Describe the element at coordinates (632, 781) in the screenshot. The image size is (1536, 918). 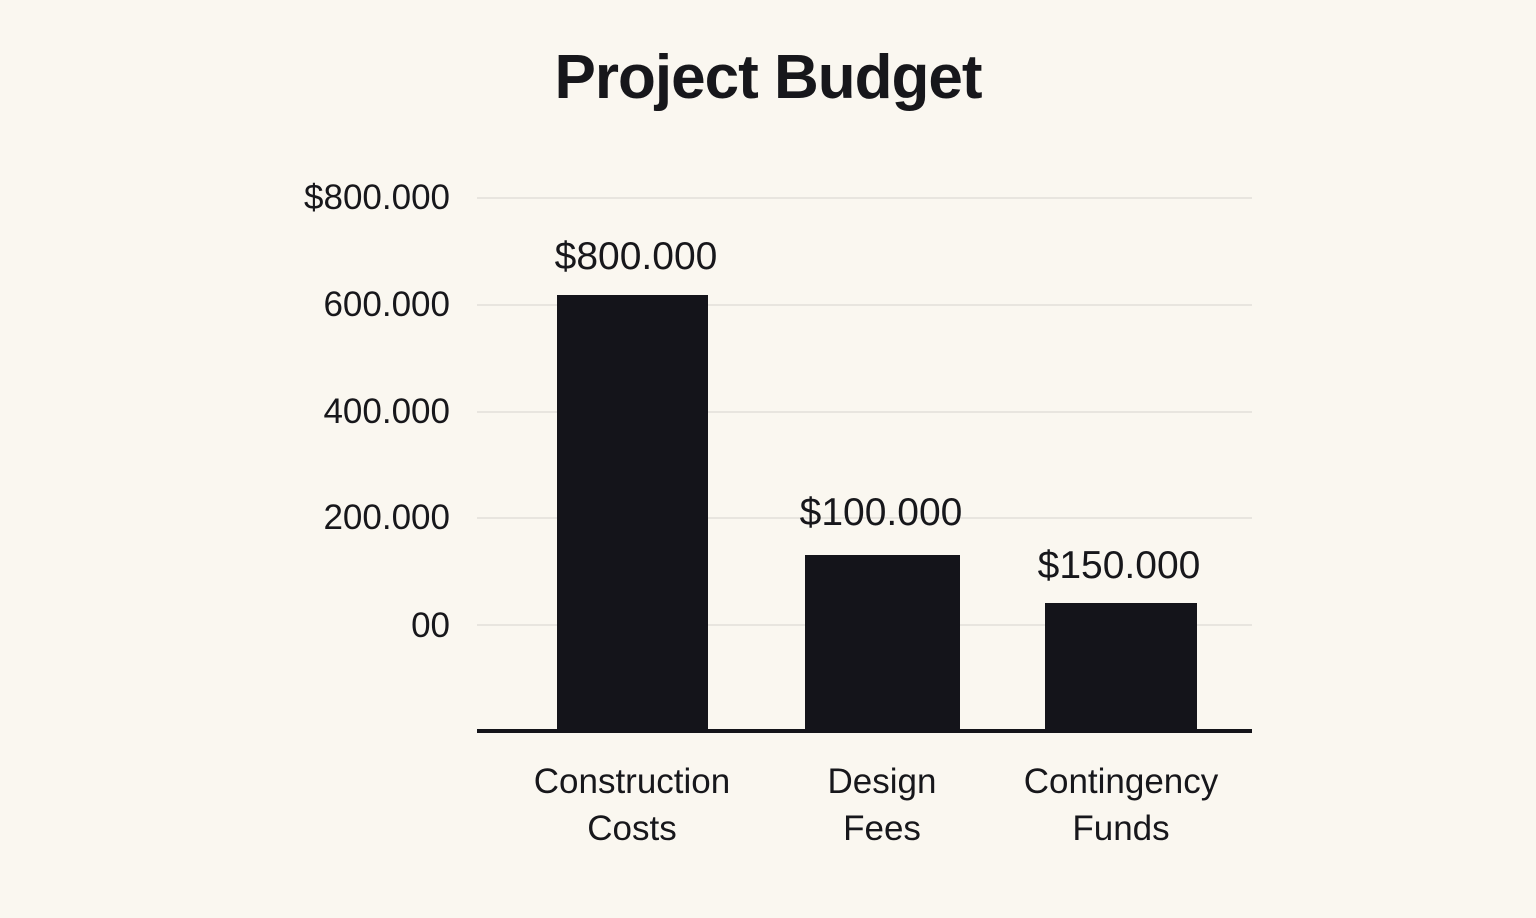
I see `category-label-line: Construction` at that location.